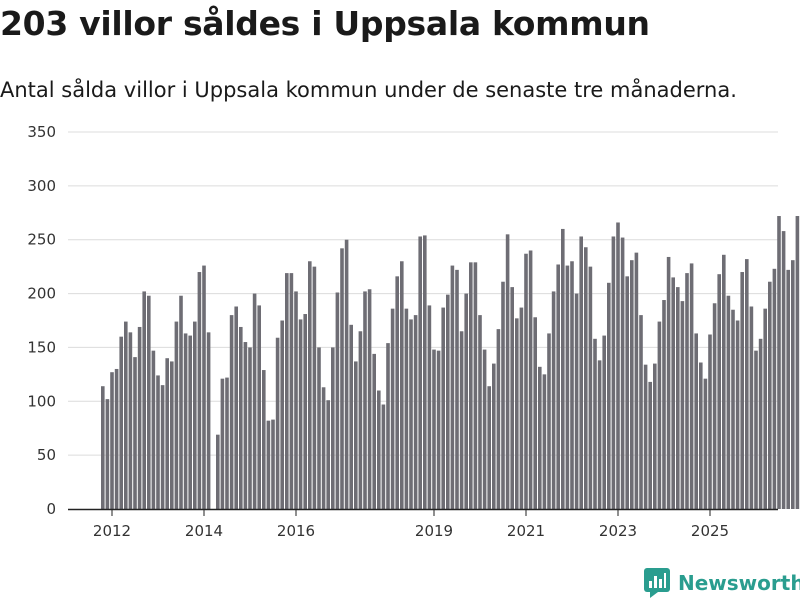 The width and height of the screenshot is (800, 600). Describe the element at coordinates (296, 531) in the screenshot. I see `x-tick-label: 2016` at that location.